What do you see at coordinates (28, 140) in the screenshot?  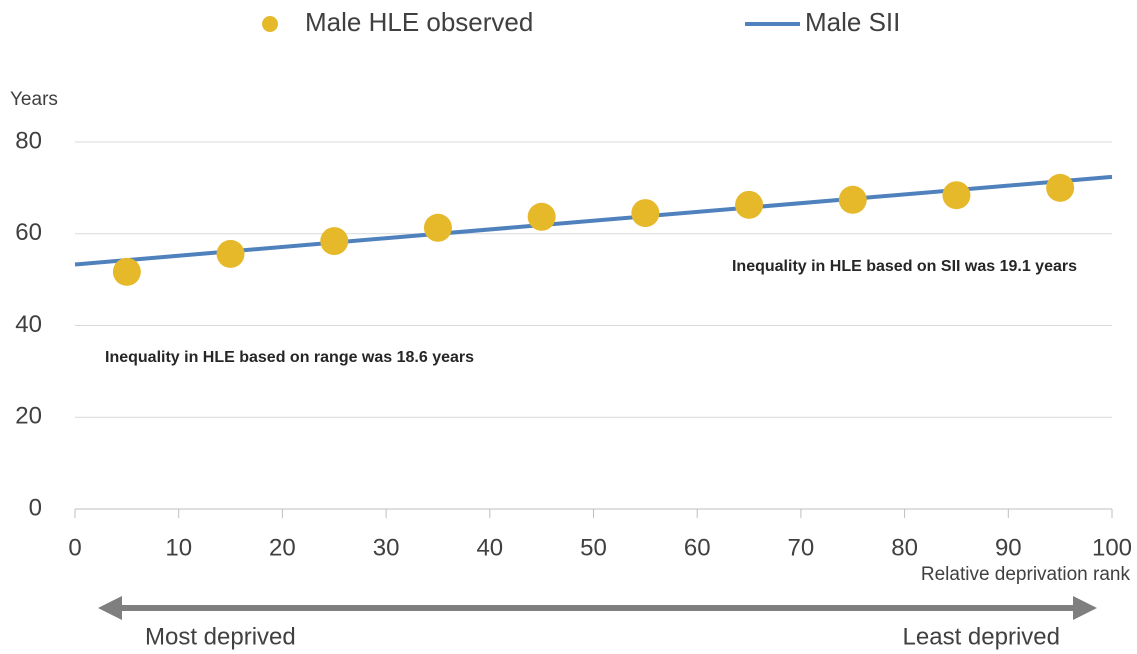 I see `y-tick-label: 80` at bounding box center [28, 140].